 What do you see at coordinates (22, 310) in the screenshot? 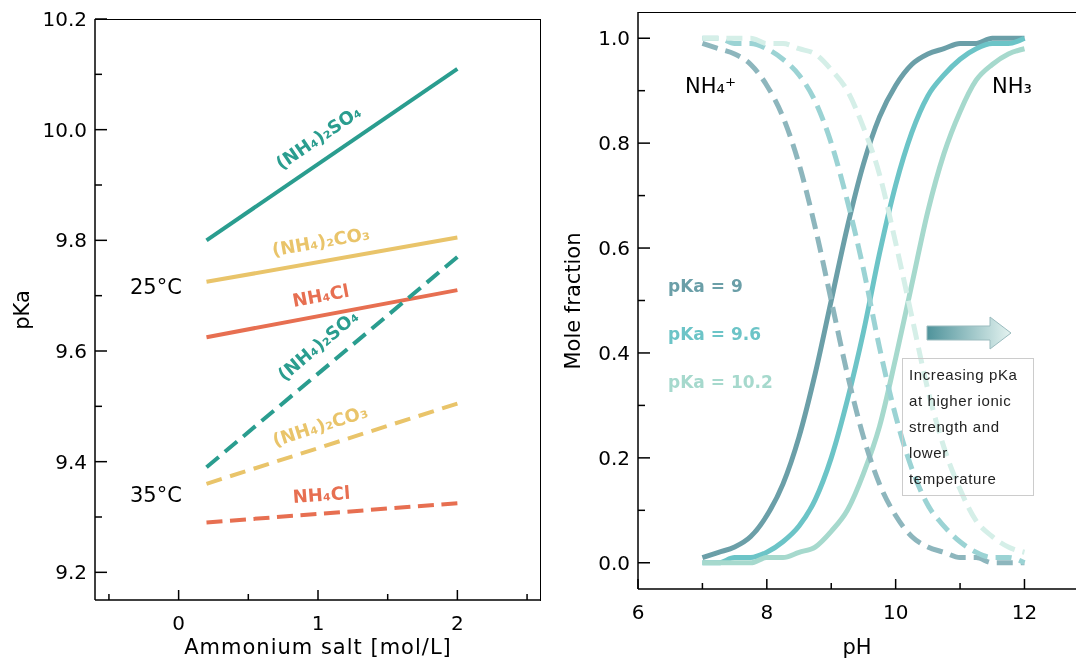
I see `y-axis-title: pKa` at bounding box center [22, 310].